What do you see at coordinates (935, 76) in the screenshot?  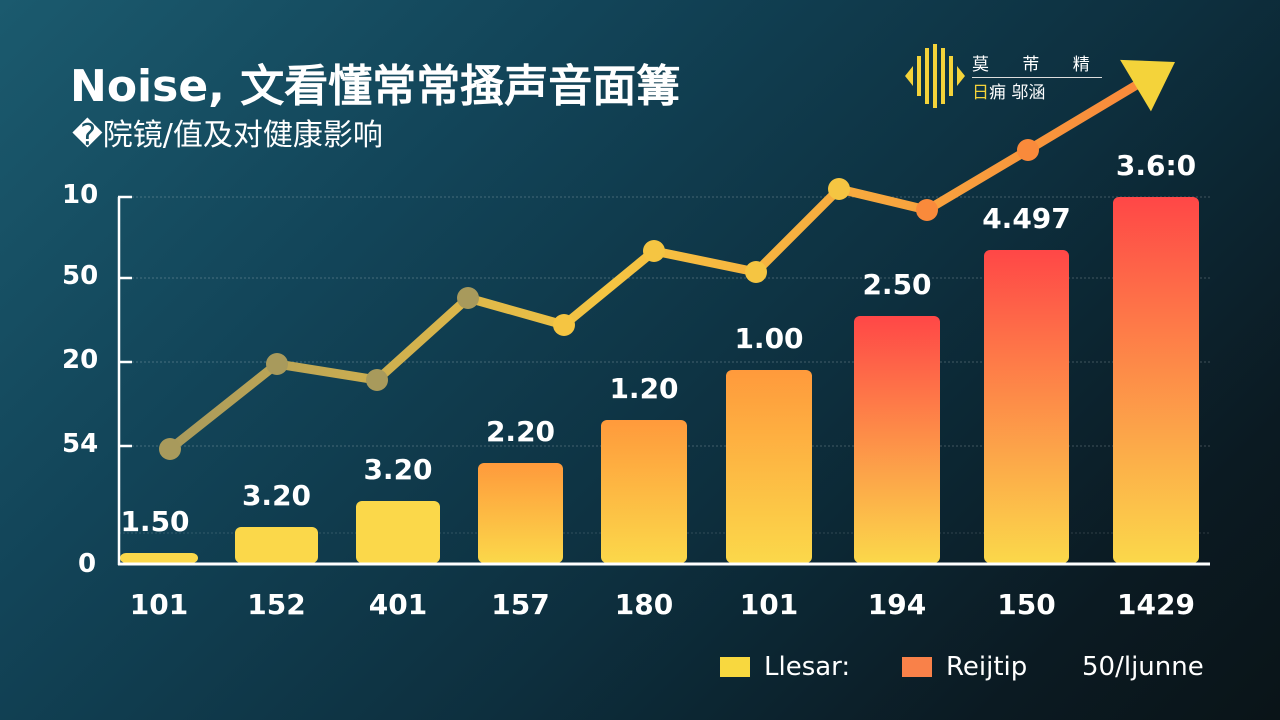 I see `sound-wave-diamond-icon` at bounding box center [935, 76].